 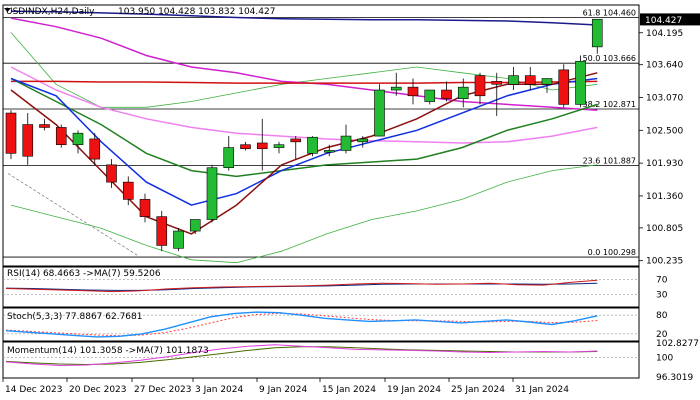 What do you see at coordinates (98, 390) in the screenshot?
I see `date-label: 20 Dec 2023` at bounding box center [98, 390].